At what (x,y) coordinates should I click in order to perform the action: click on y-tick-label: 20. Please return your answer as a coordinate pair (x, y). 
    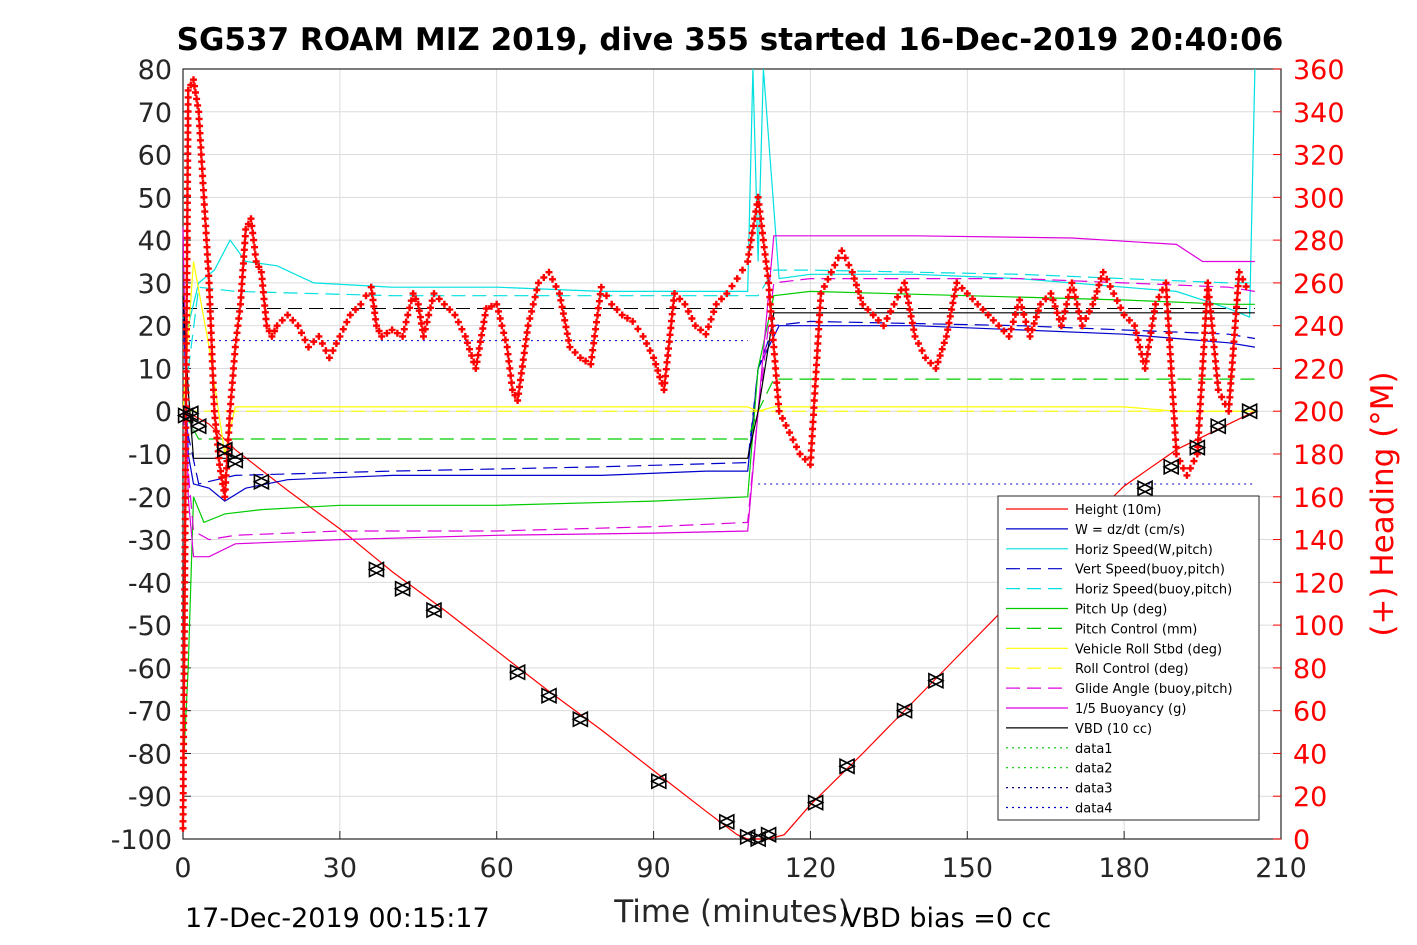
    Looking at the image, I should click on (155, 327).